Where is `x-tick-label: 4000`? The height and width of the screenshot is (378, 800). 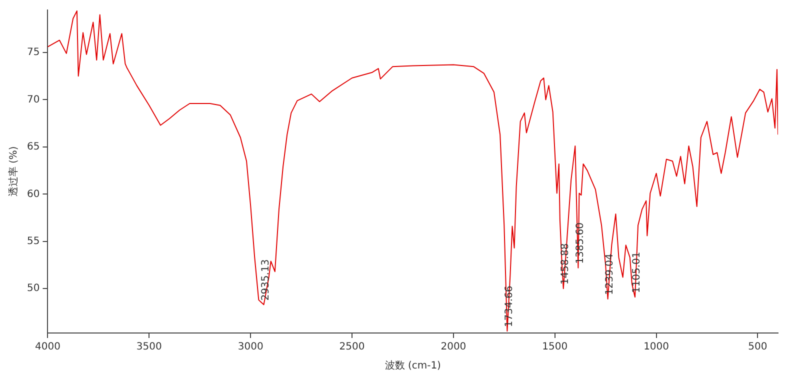 x-tick-label: 4000 is located at coordinates (47, 347).